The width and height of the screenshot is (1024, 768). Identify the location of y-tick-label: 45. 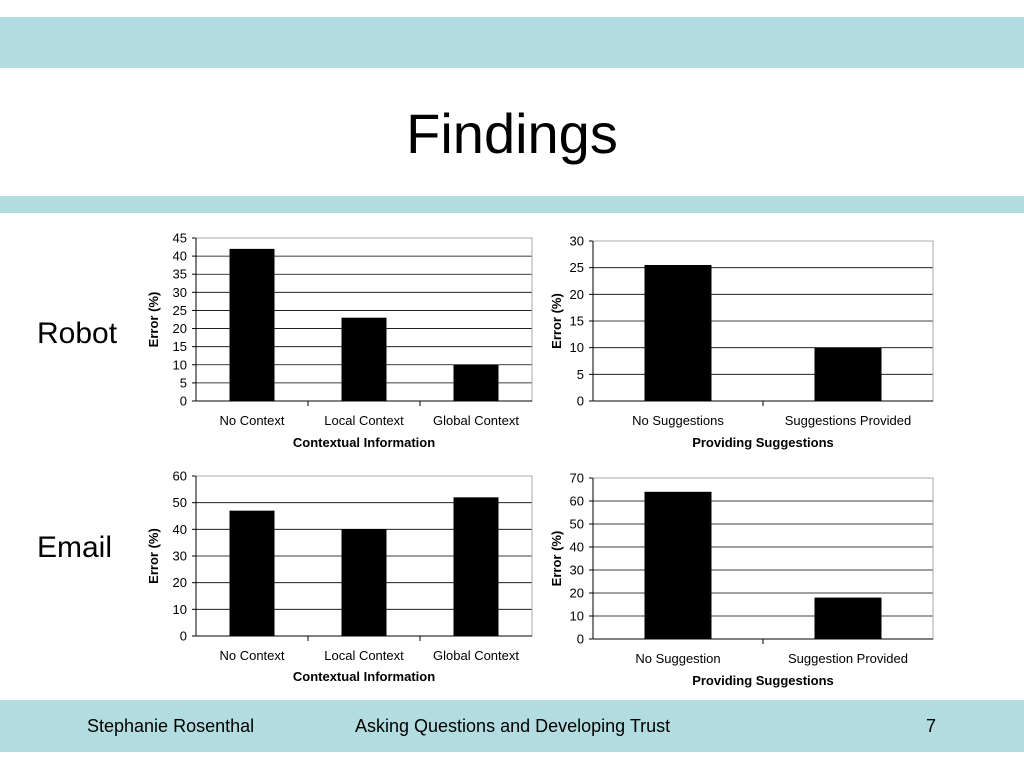
(180, 238).